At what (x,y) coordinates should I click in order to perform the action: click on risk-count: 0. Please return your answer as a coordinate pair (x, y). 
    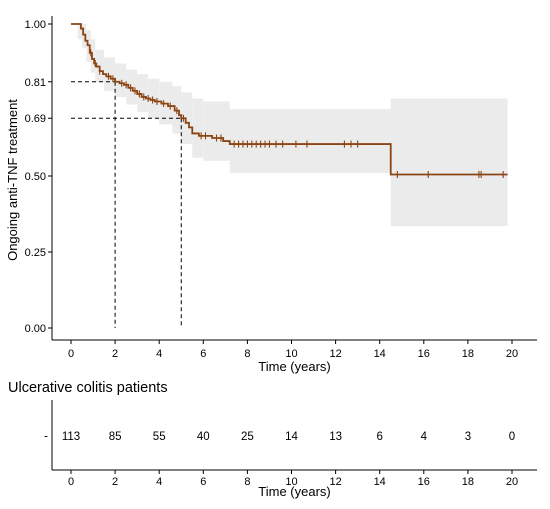
    Looking at the image, I should click on (512, 437).